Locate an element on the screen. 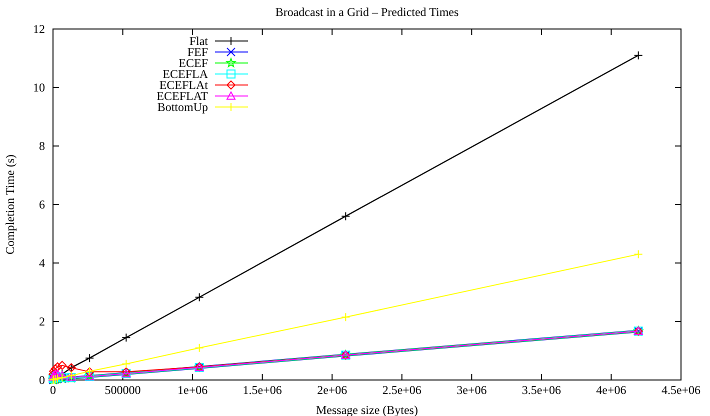 The height and width of the screenshot is (416, 710). x-tick-label: 2e+06 is located at coordinates (332, 390).